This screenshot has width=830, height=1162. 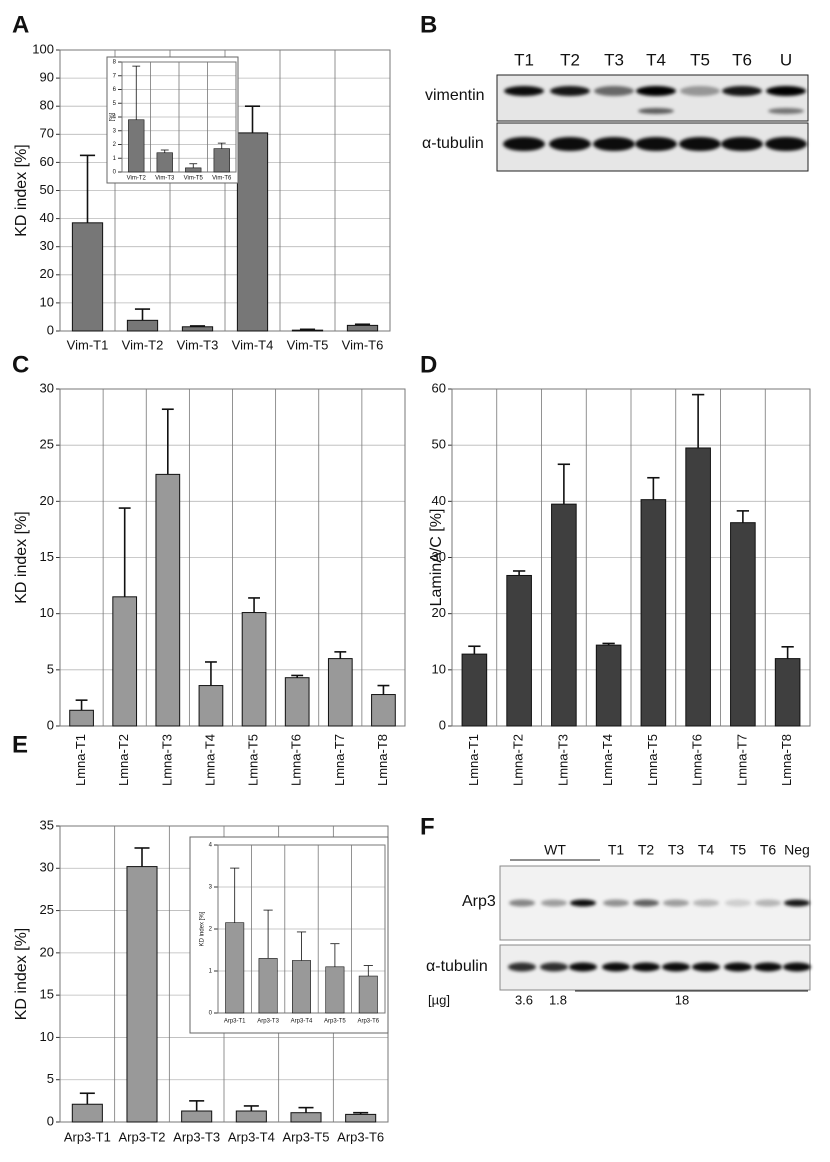 What do you see at coordinates (47, 387) in the screenshot?
I see `y-tick-label: 30` at bounding box center [47, 387].